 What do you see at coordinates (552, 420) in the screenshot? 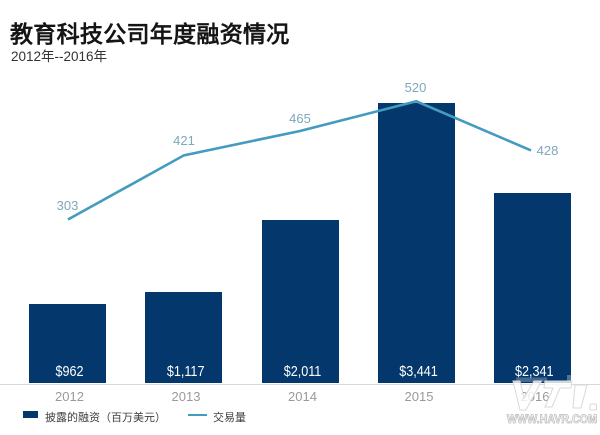
I see `svg-text: WWW.HAVR.COM` at bounding box center [552, 420].